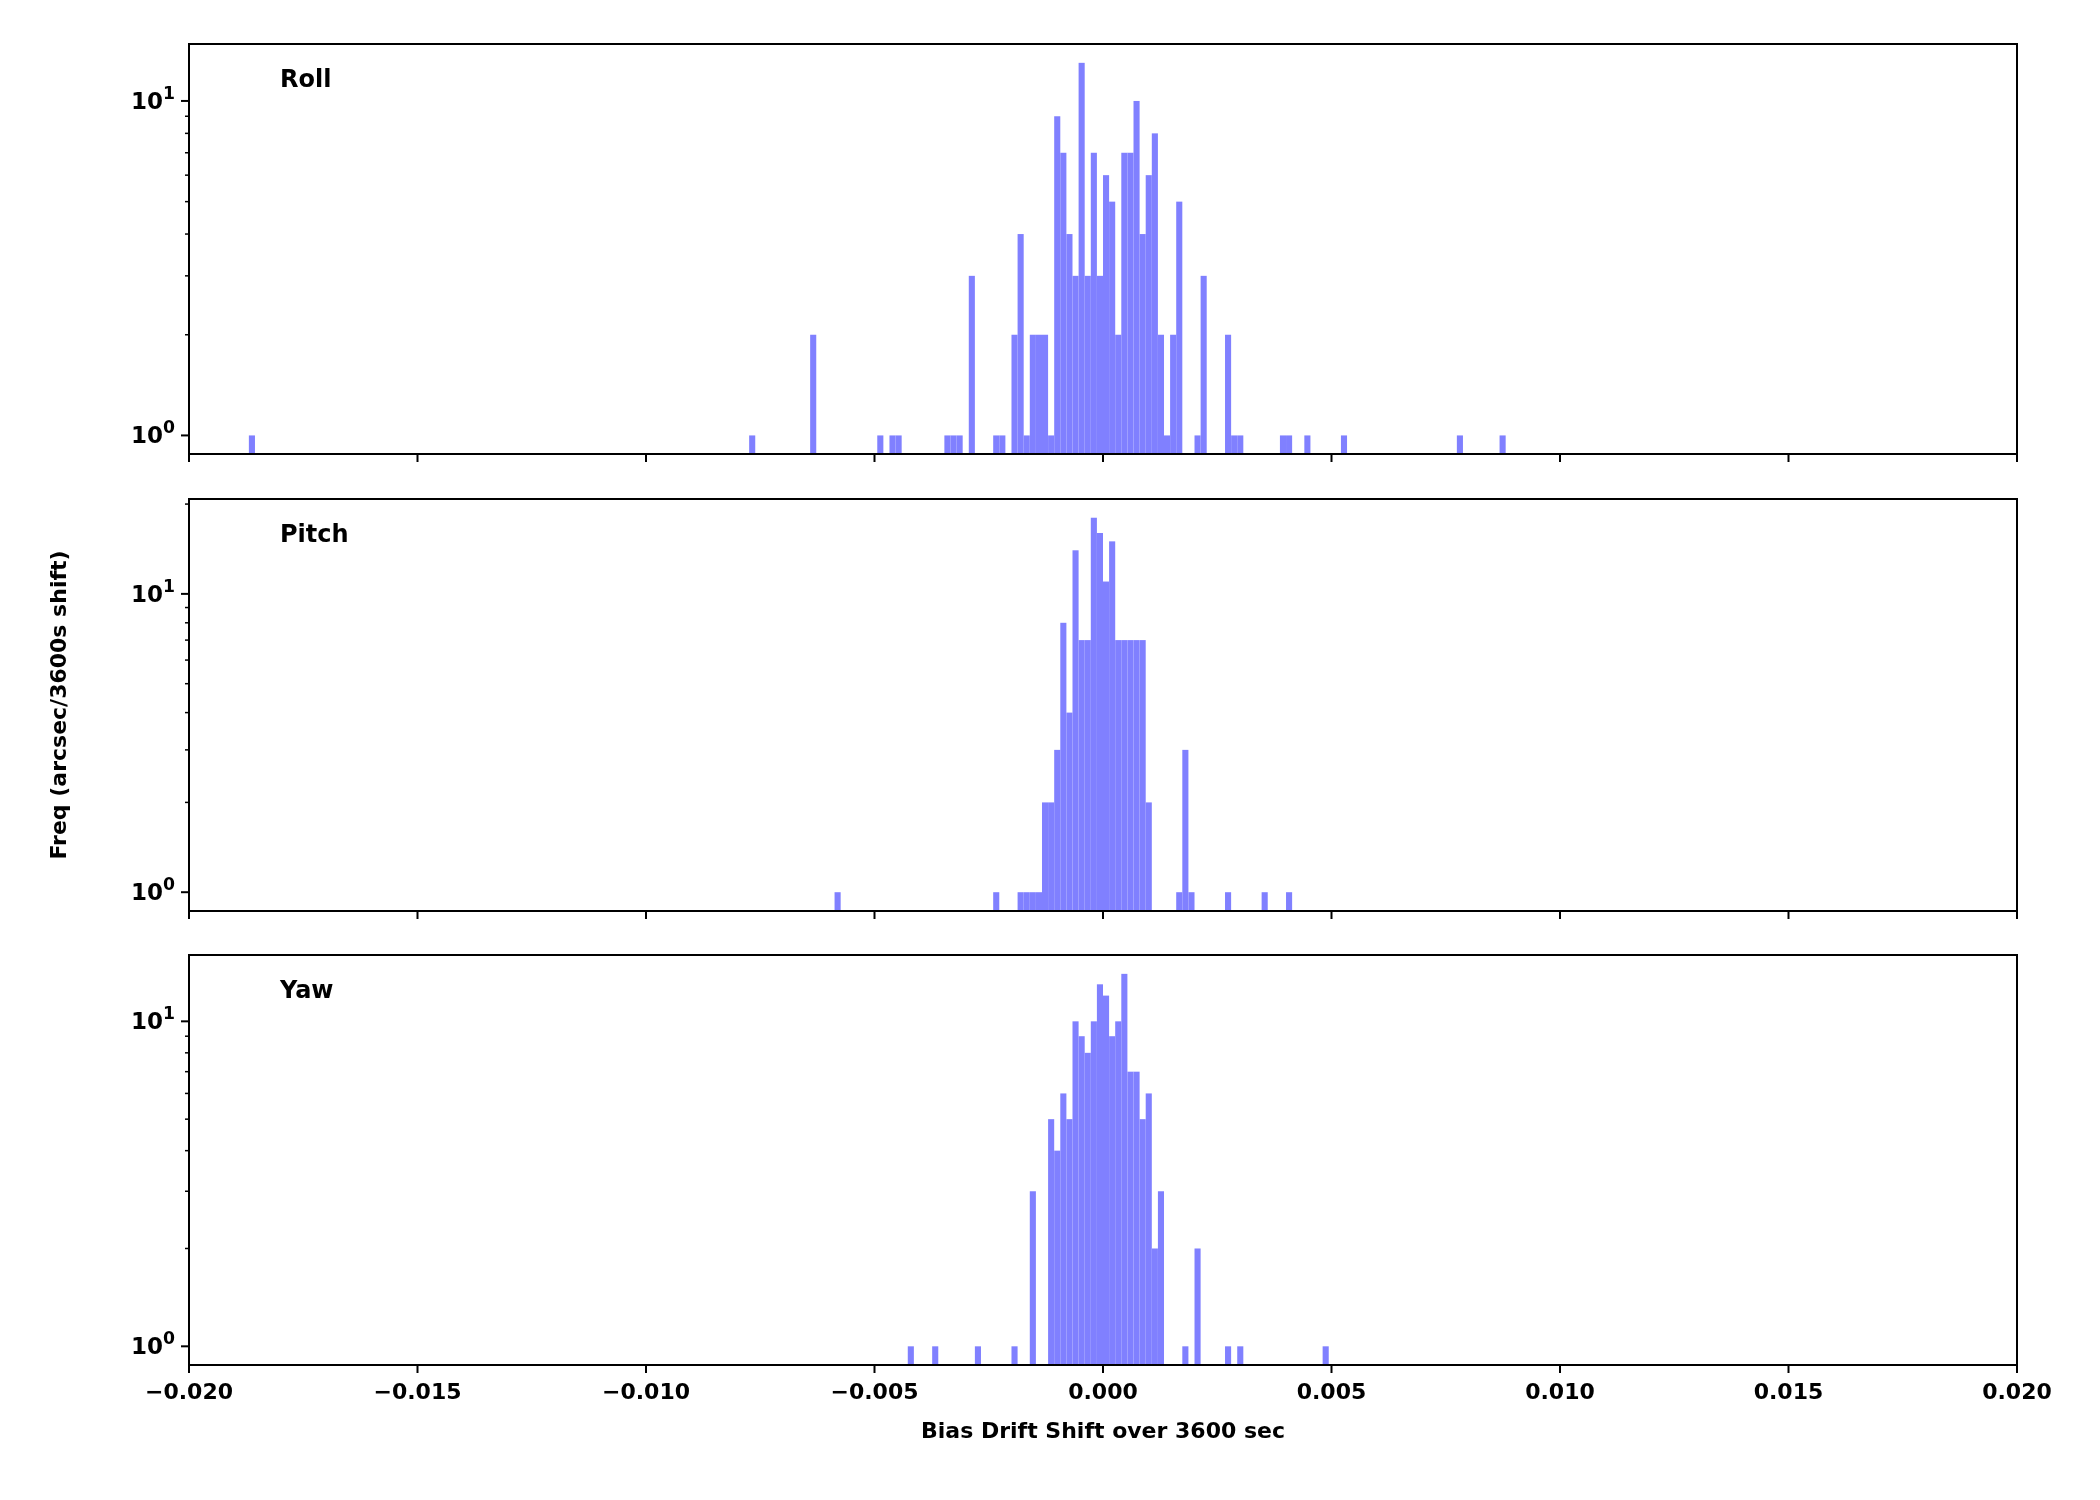  Describe the element at coordinates (874, 1391) in the screenshot. I see `x-tick-label: −0.005` at that location.